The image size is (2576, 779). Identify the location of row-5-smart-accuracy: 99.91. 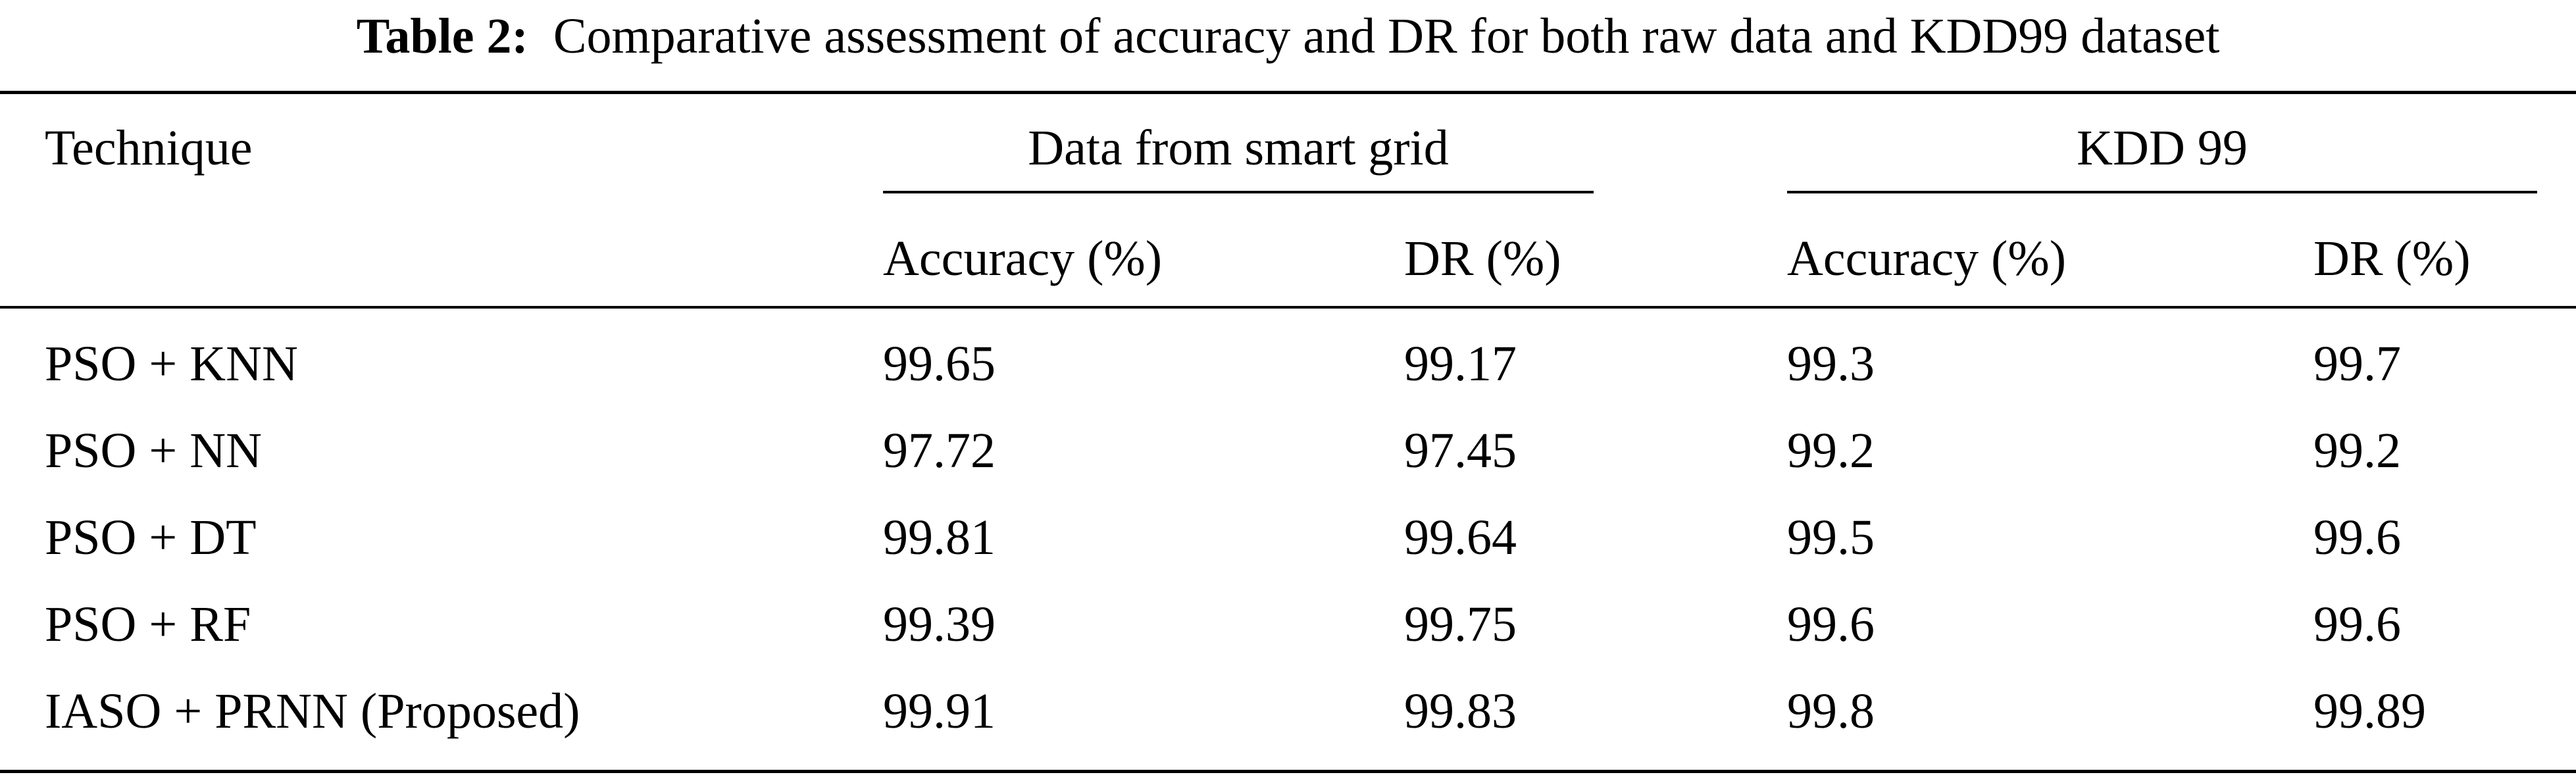
(939, 711).